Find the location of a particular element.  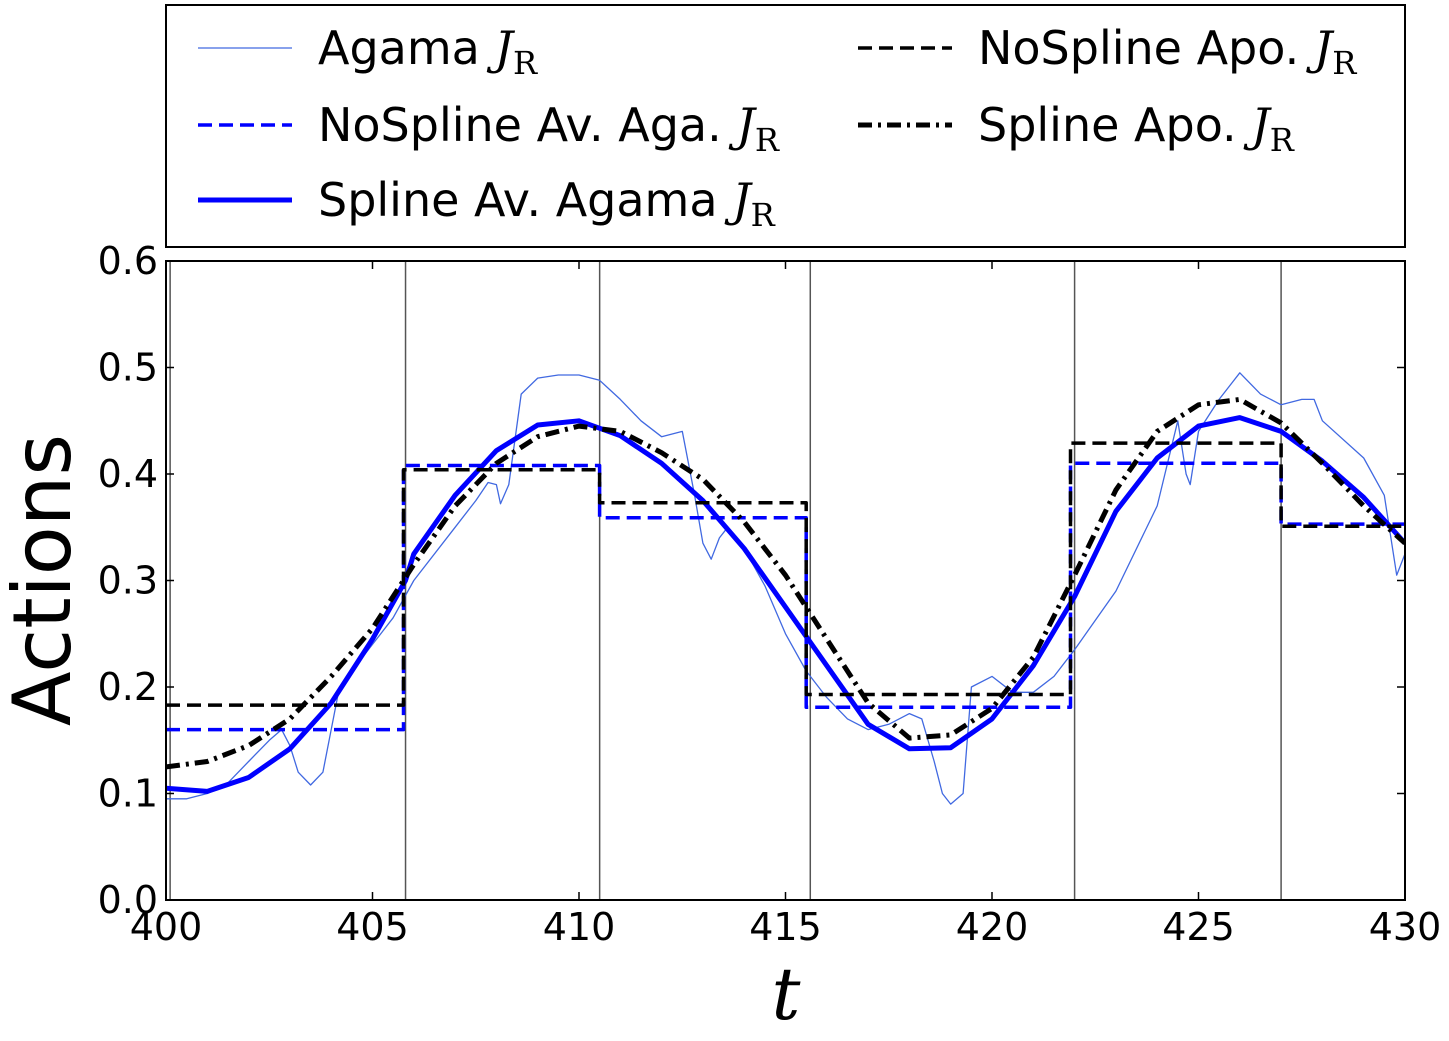

legend-label-1: NoSpline Av. Aga. JR is located at coordinates (549, 128).